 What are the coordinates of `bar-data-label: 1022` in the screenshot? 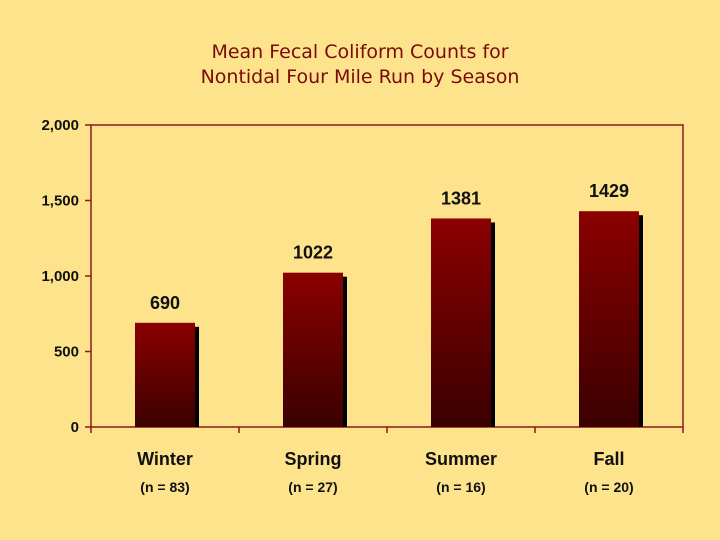 It's located at (313, 253).